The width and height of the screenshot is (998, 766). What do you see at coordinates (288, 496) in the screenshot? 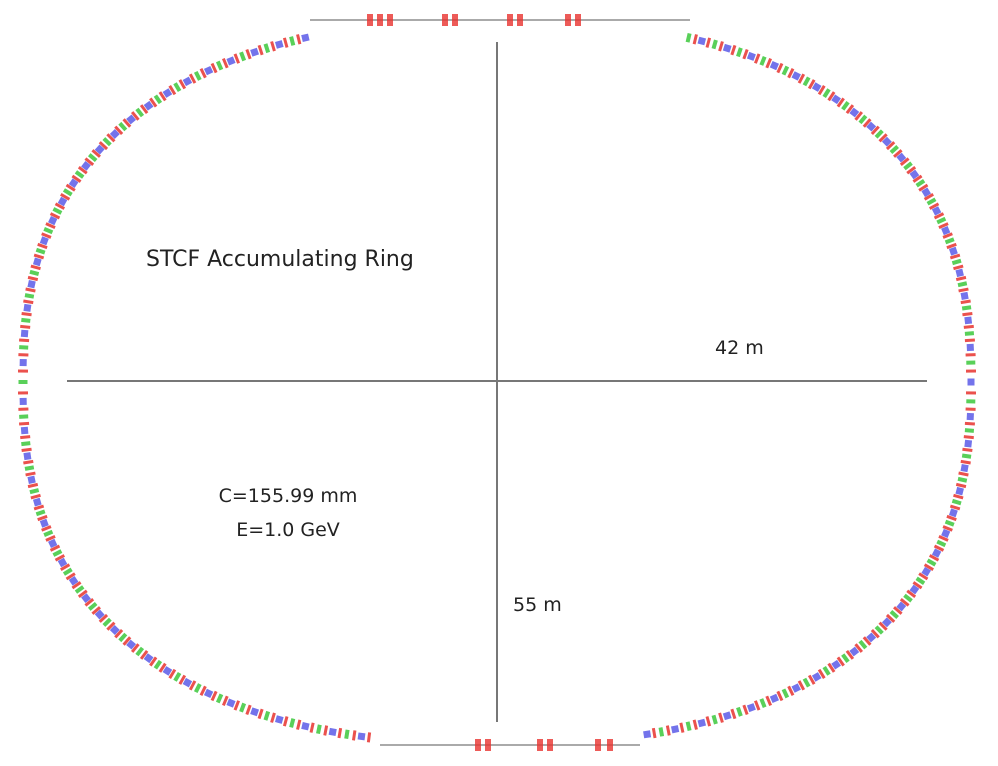
I see `circumference-label: C=155.99 mm` at bounding box center [288, 496].